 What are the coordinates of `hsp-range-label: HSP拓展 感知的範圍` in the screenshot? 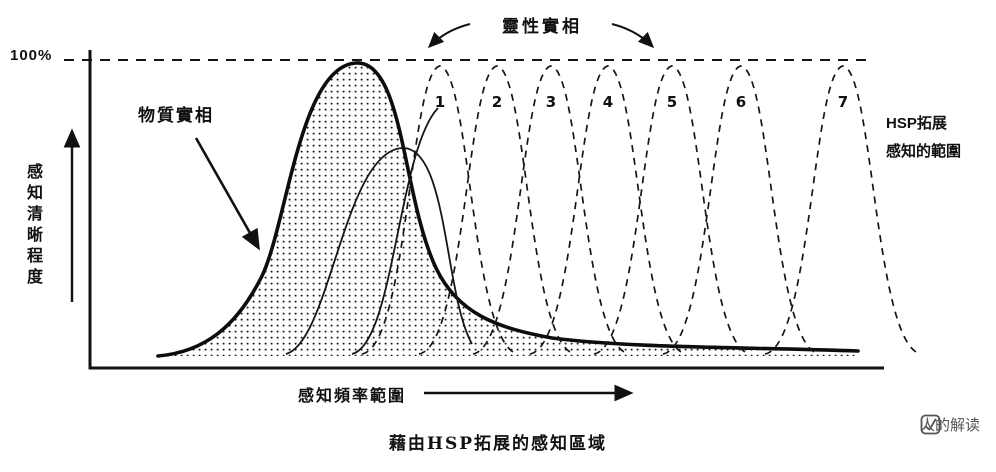 It's located at (923, 138).